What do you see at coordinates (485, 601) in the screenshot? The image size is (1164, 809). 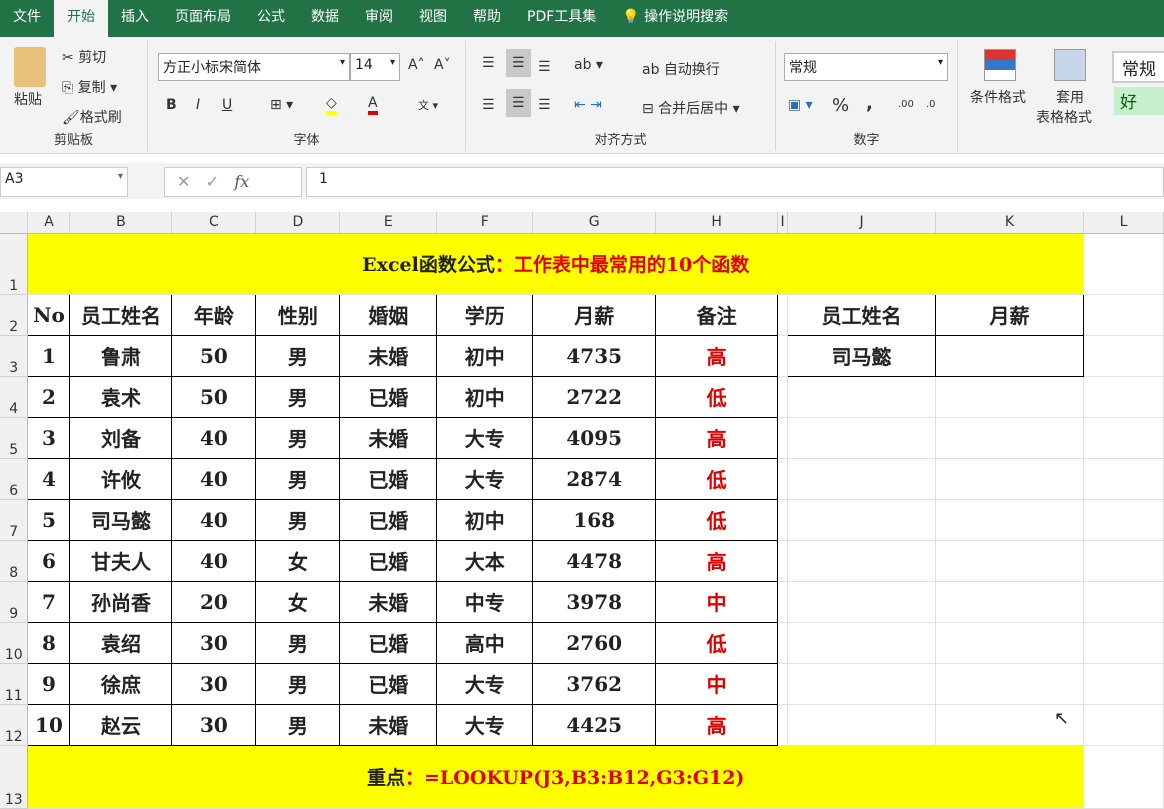 I see `table-cell: 中专` at bounding box center [485, 601].